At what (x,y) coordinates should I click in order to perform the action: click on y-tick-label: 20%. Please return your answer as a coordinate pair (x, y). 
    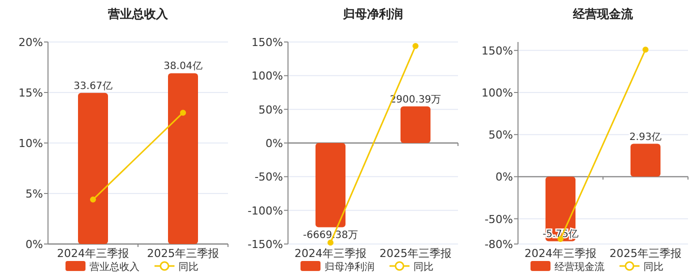
    Looking at the image, I should click on (30, 42).